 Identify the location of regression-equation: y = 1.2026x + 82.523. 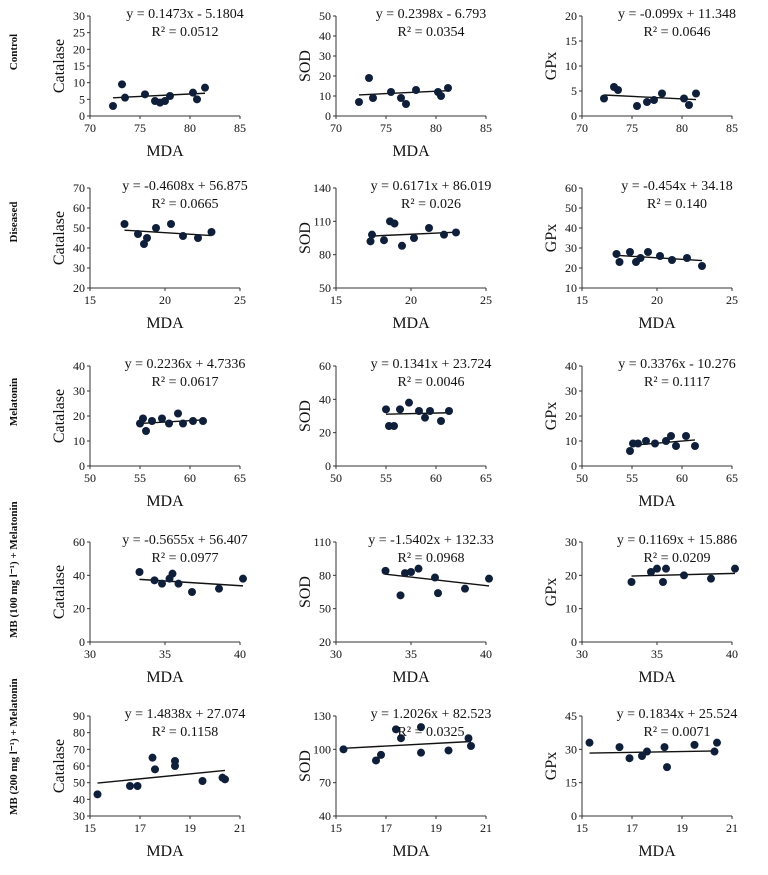
(431, 714).